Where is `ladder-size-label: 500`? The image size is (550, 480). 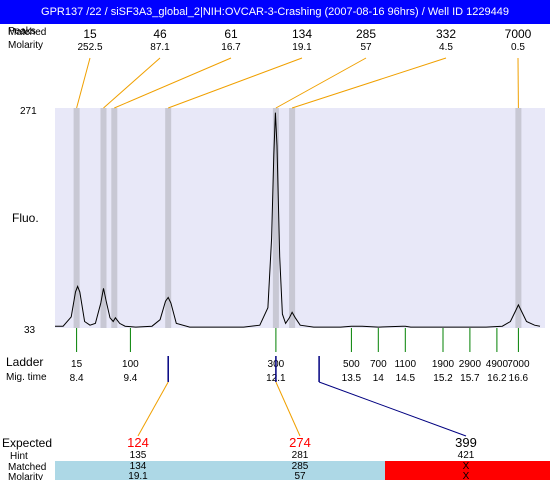 ladder-size-label: 500 is located at coordinates (351, 364).